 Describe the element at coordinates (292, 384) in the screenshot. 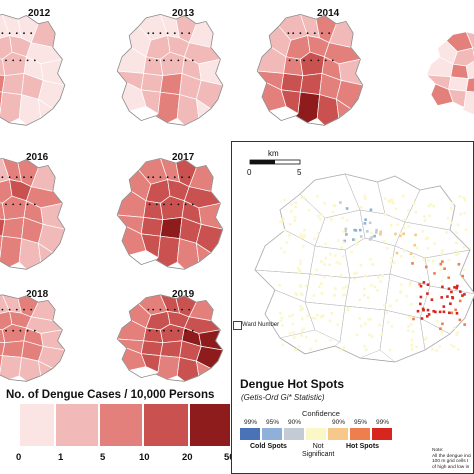

I see `hotspot-title: Dengue Hot Spots` at that location.